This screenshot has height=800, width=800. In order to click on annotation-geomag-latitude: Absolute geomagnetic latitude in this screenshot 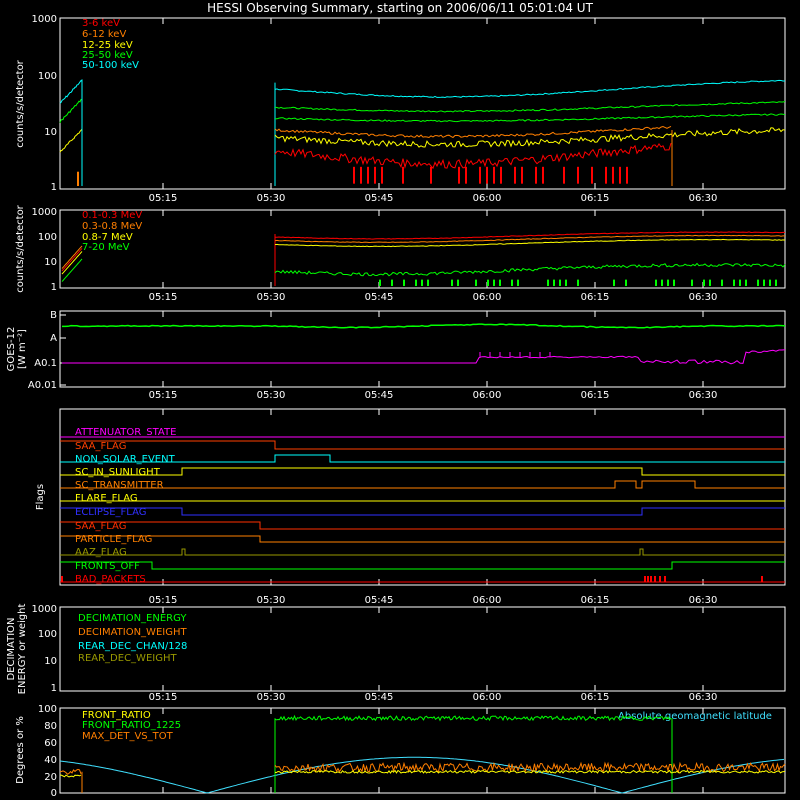, I will do `click(695, 716)`.